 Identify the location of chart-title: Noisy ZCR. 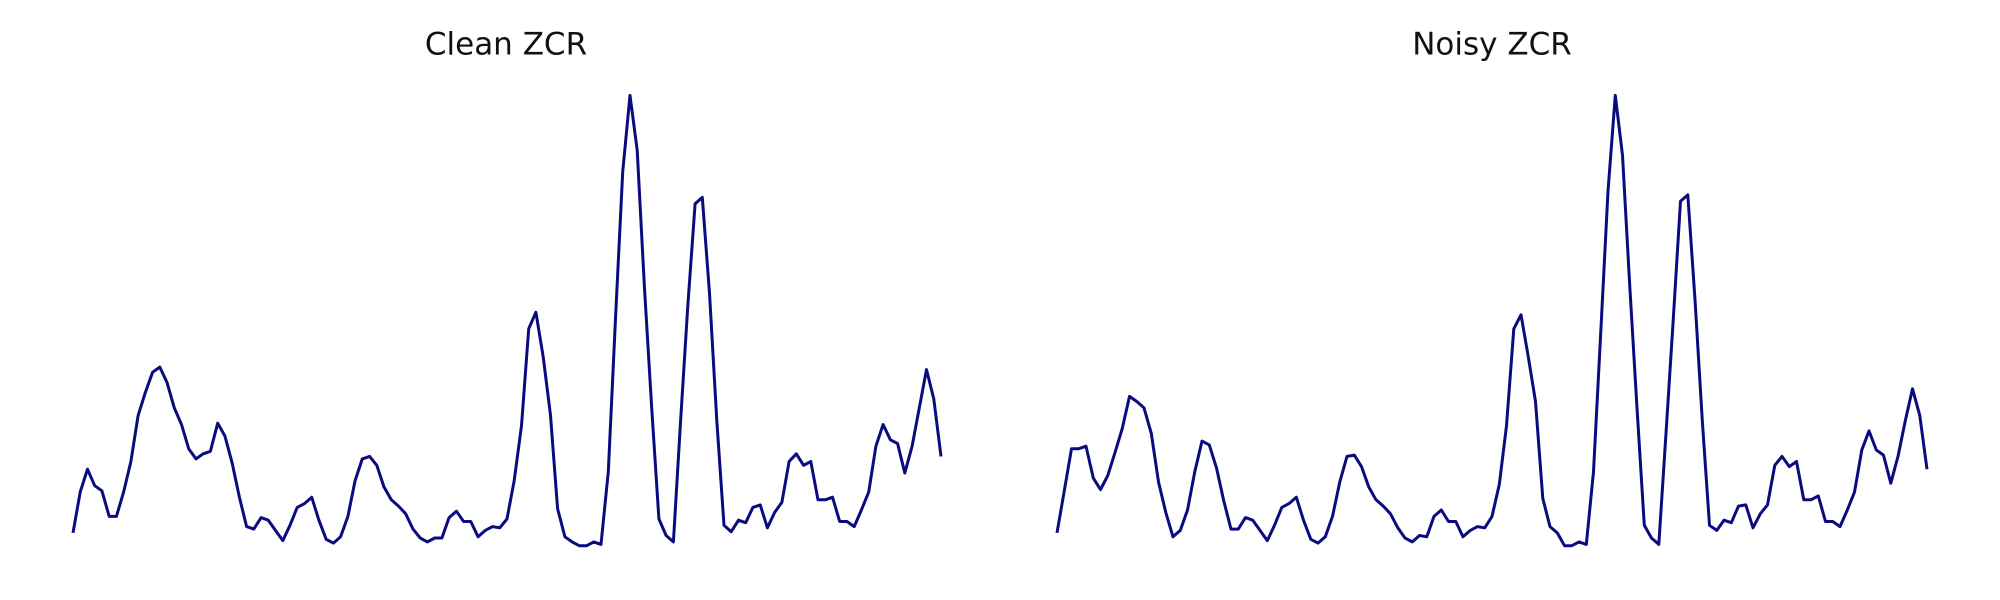
(1492, 45).